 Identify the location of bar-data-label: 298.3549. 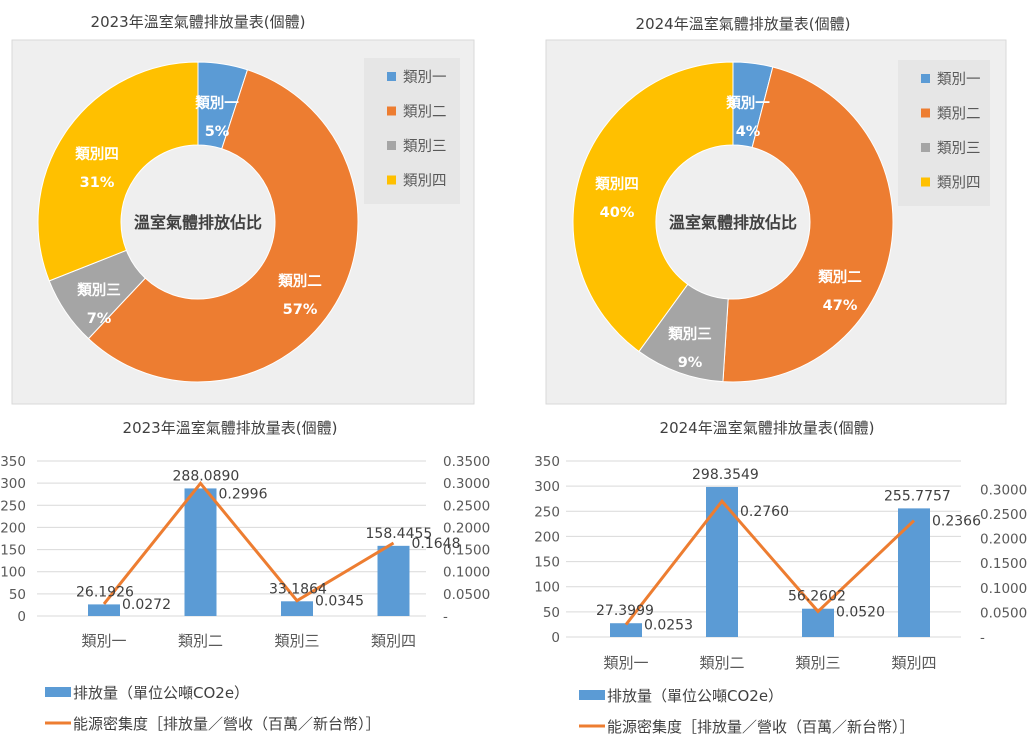
(725, 475).